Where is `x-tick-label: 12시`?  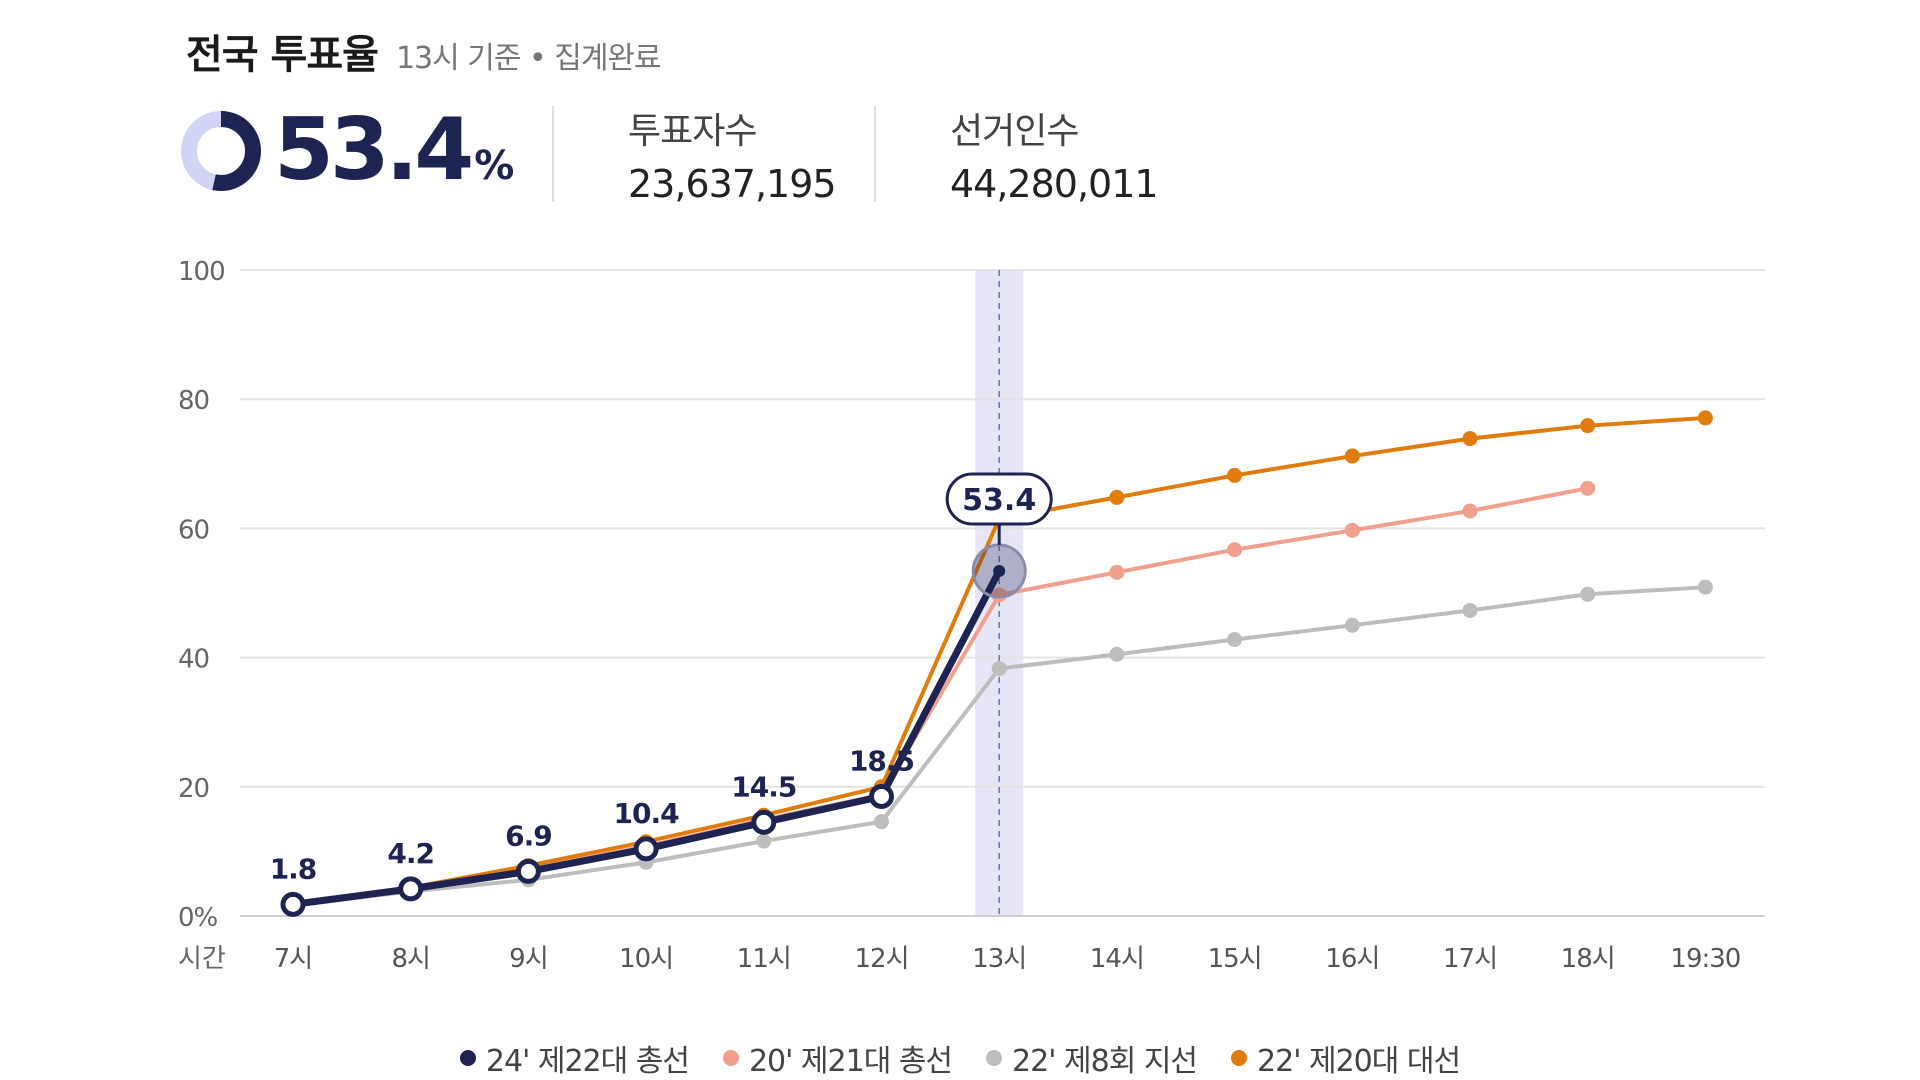 x-tick-label: 12시 is located at coordinates (881, 959).